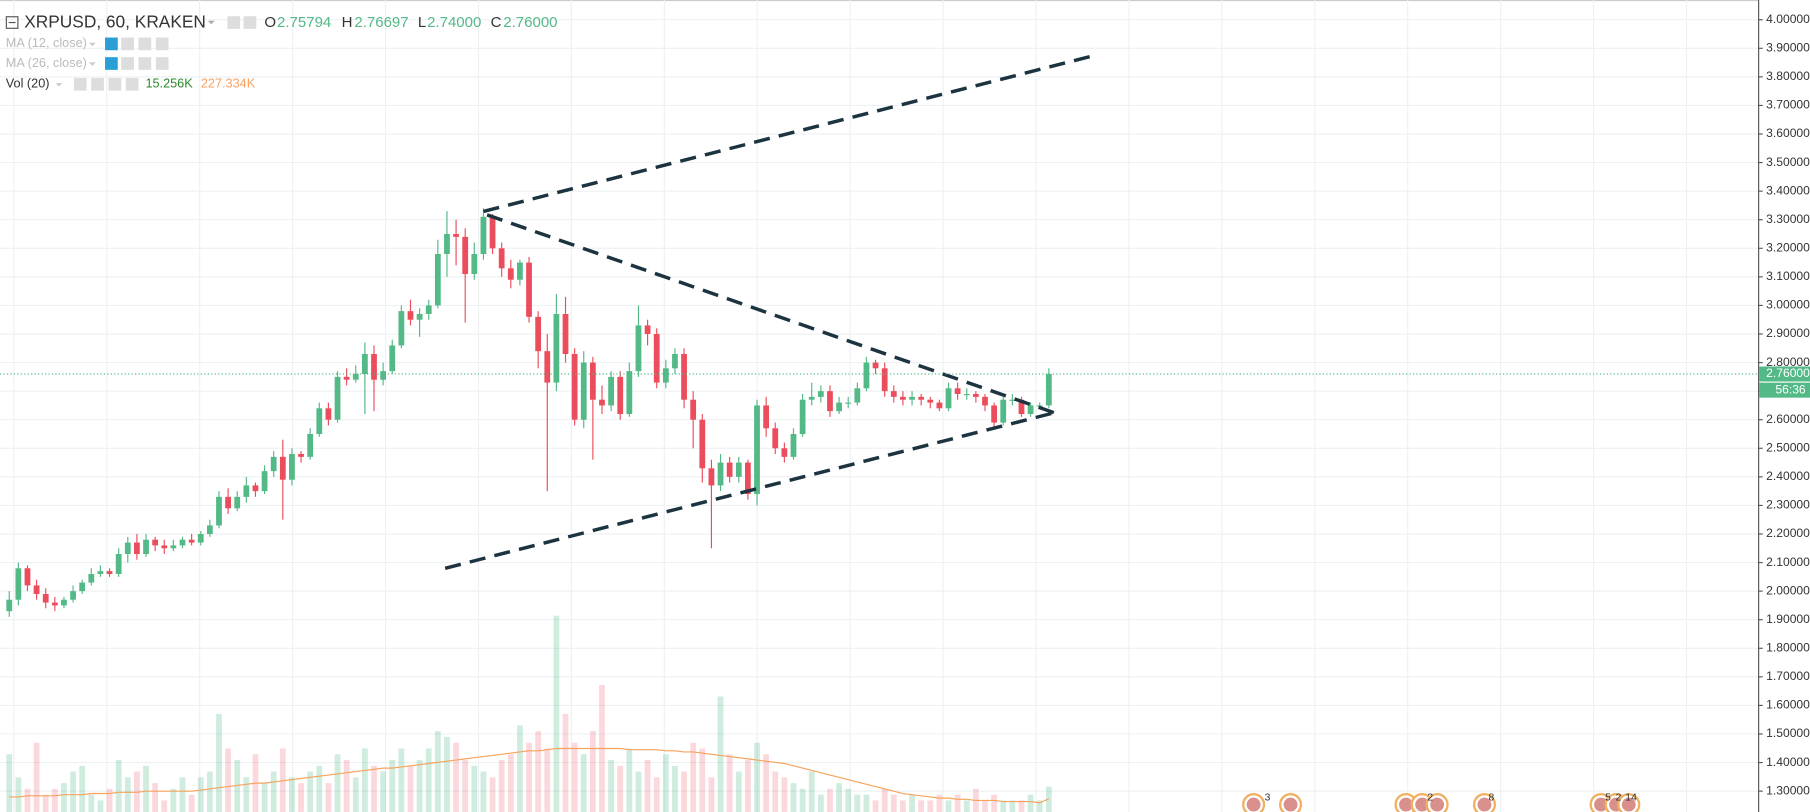  Describe the element at coordinates (1788, 505) in the screenshot. I see `y-tick-label: 2.30000` at that location.